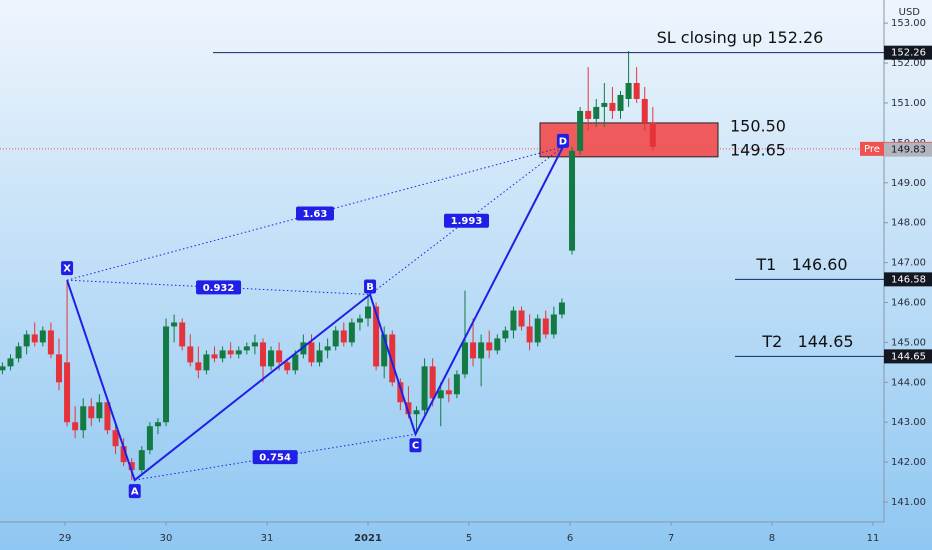  Describe the element at coordinates (908, 23) in the screenshot. I see `y-tick-label: 153.00` at that location.